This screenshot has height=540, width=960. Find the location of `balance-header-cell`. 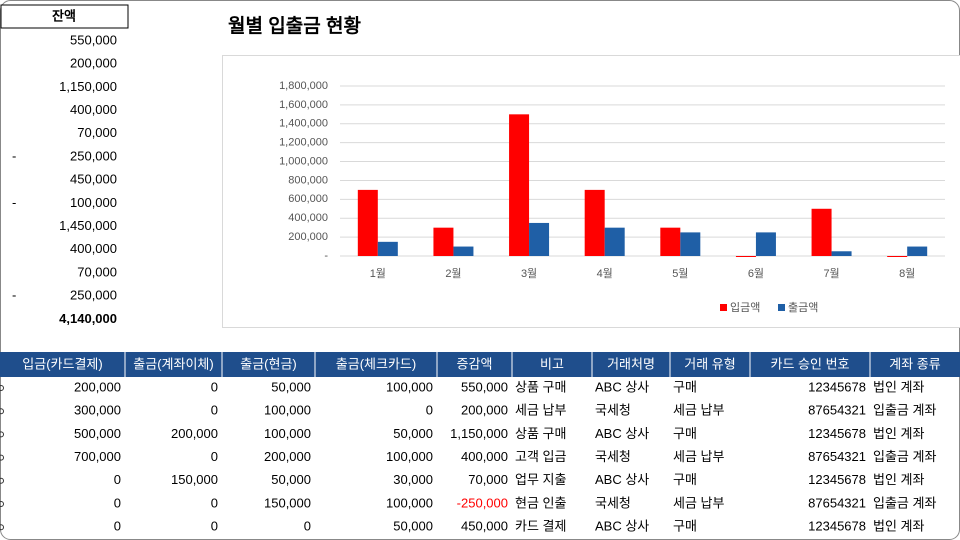

balance-header-cell is located at coordinates (64, 16).